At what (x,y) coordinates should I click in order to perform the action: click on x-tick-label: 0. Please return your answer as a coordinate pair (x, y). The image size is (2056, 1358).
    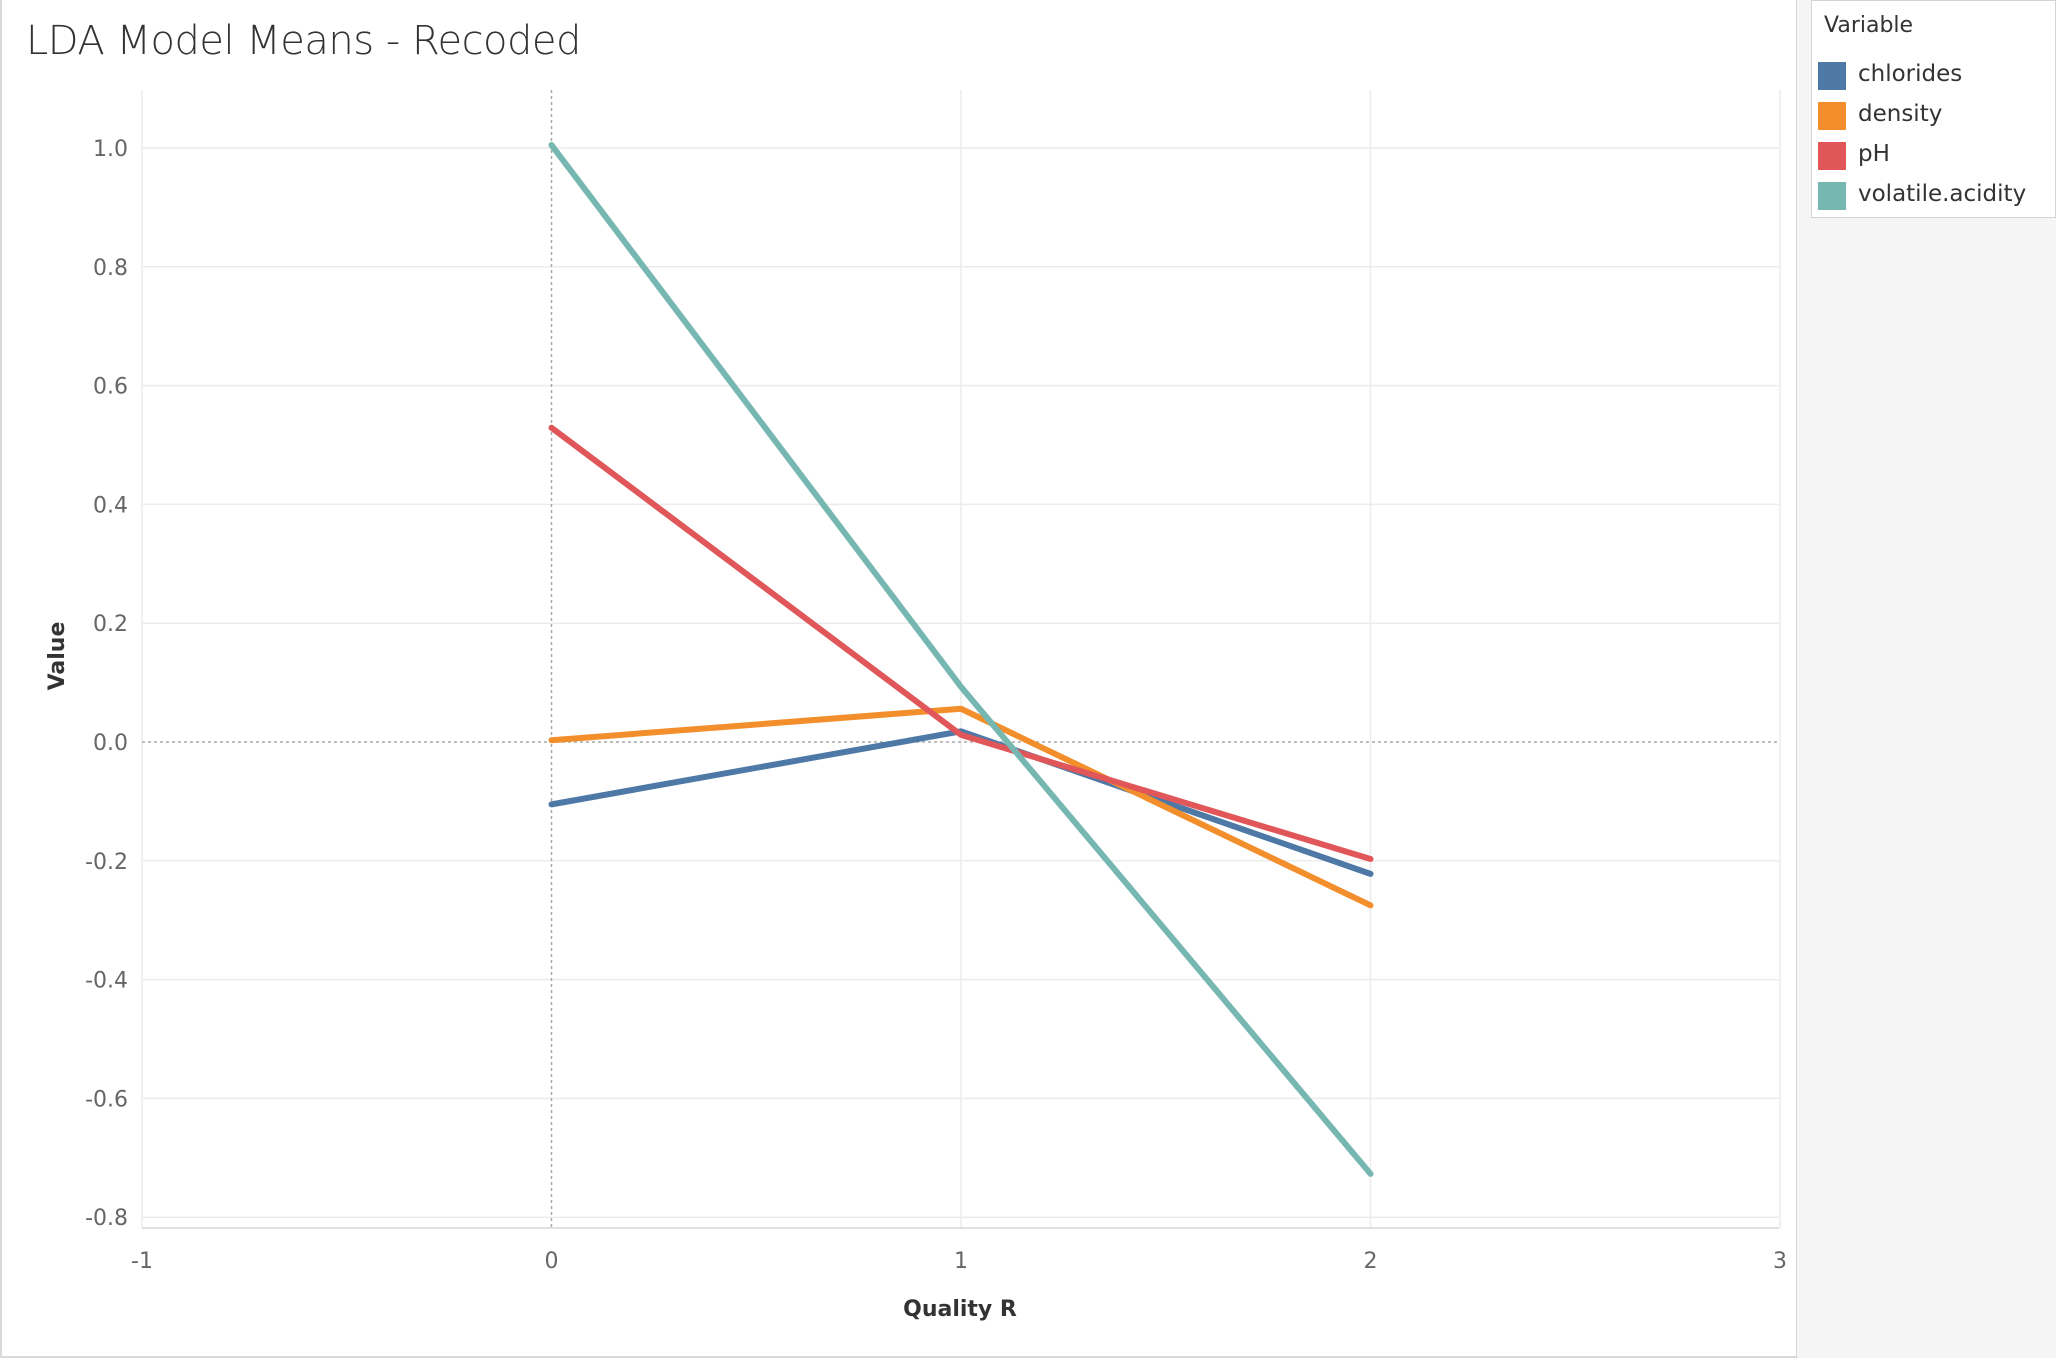
    Looking at the image, I should click on (552, 1261).